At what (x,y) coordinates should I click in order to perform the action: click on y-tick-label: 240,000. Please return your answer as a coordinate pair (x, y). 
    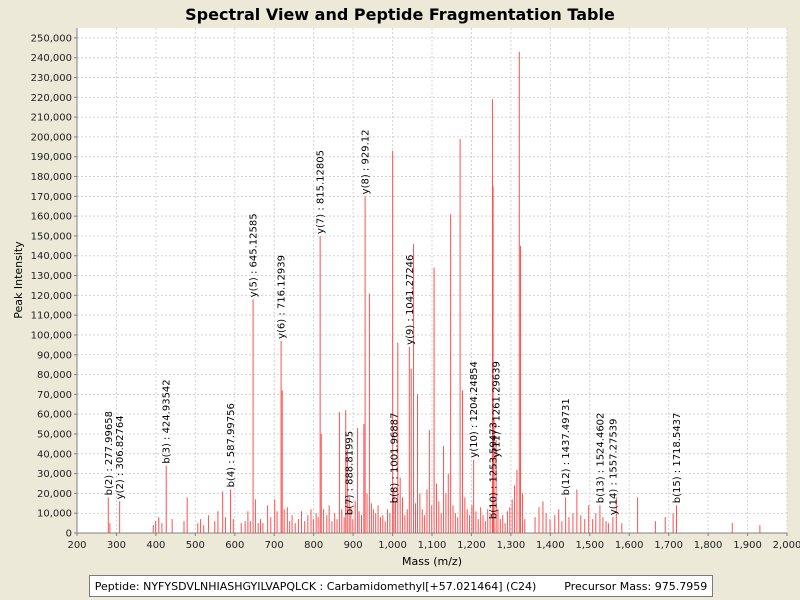
    Looking at the image, I should click on (51, 58).